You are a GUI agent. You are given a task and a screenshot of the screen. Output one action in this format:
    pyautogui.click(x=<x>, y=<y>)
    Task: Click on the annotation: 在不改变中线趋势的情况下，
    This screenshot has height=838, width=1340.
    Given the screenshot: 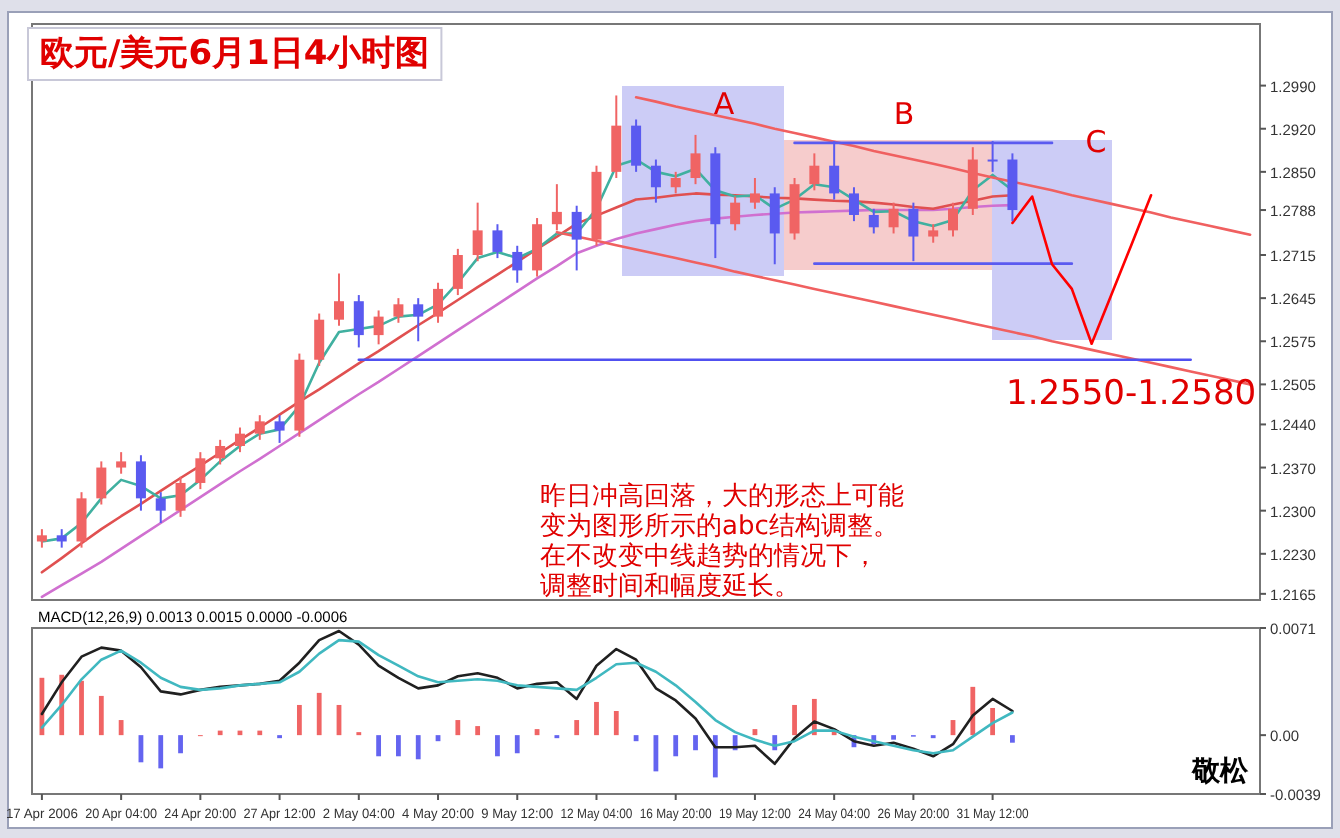 What is the action you would take?
    pyautogui.click(x=709, y=557)
    